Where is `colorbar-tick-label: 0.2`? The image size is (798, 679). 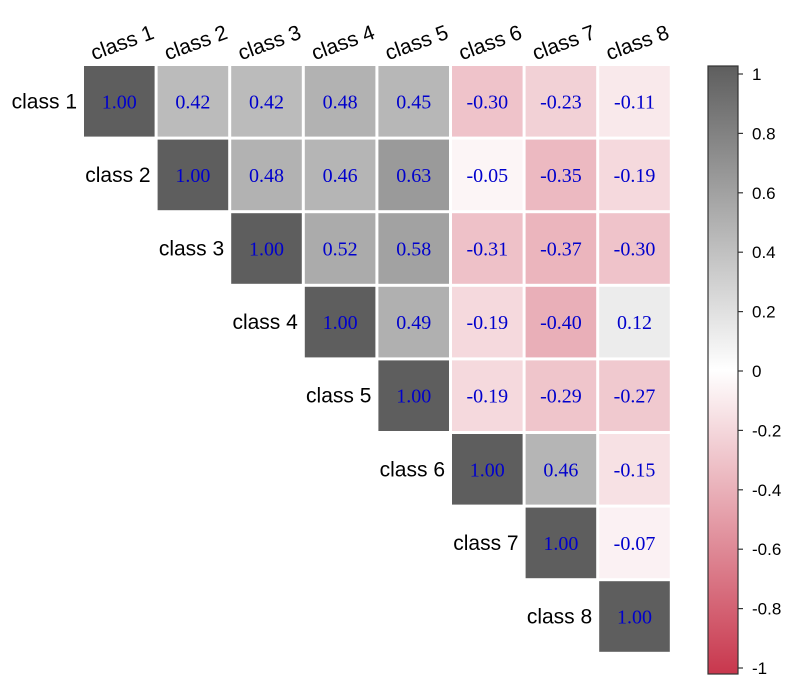
colorbar-tick-label: 0.2 is located at coordinates (764, 312).